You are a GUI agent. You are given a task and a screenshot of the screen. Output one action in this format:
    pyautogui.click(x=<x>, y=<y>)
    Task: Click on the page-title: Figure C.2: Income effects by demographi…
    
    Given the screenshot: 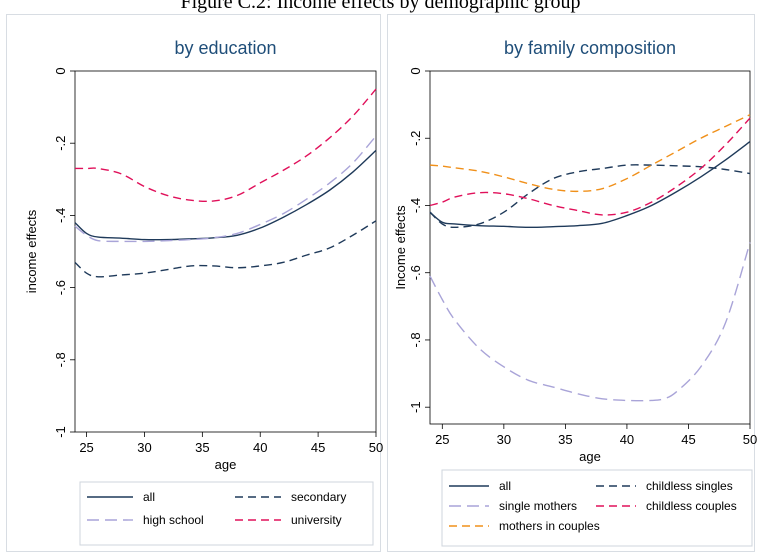 What is the action you would take?
    pyautogui.click(x=380, y=6)
    